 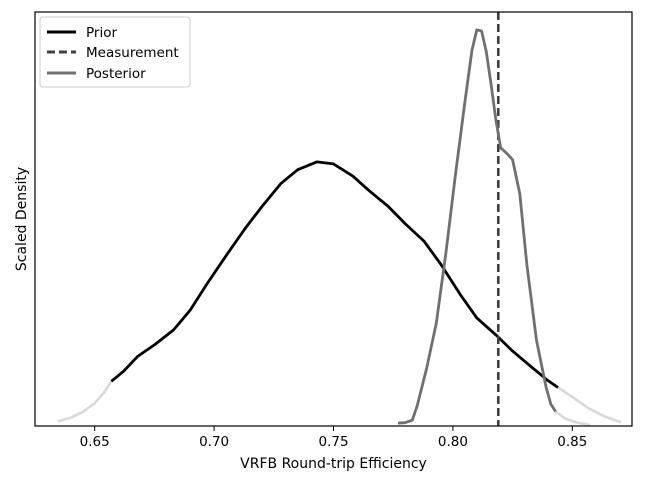 What do you see at coordinates (589, 405) in the screenshot?
I see `prior-tail-right` at bounding box center [589, 405].